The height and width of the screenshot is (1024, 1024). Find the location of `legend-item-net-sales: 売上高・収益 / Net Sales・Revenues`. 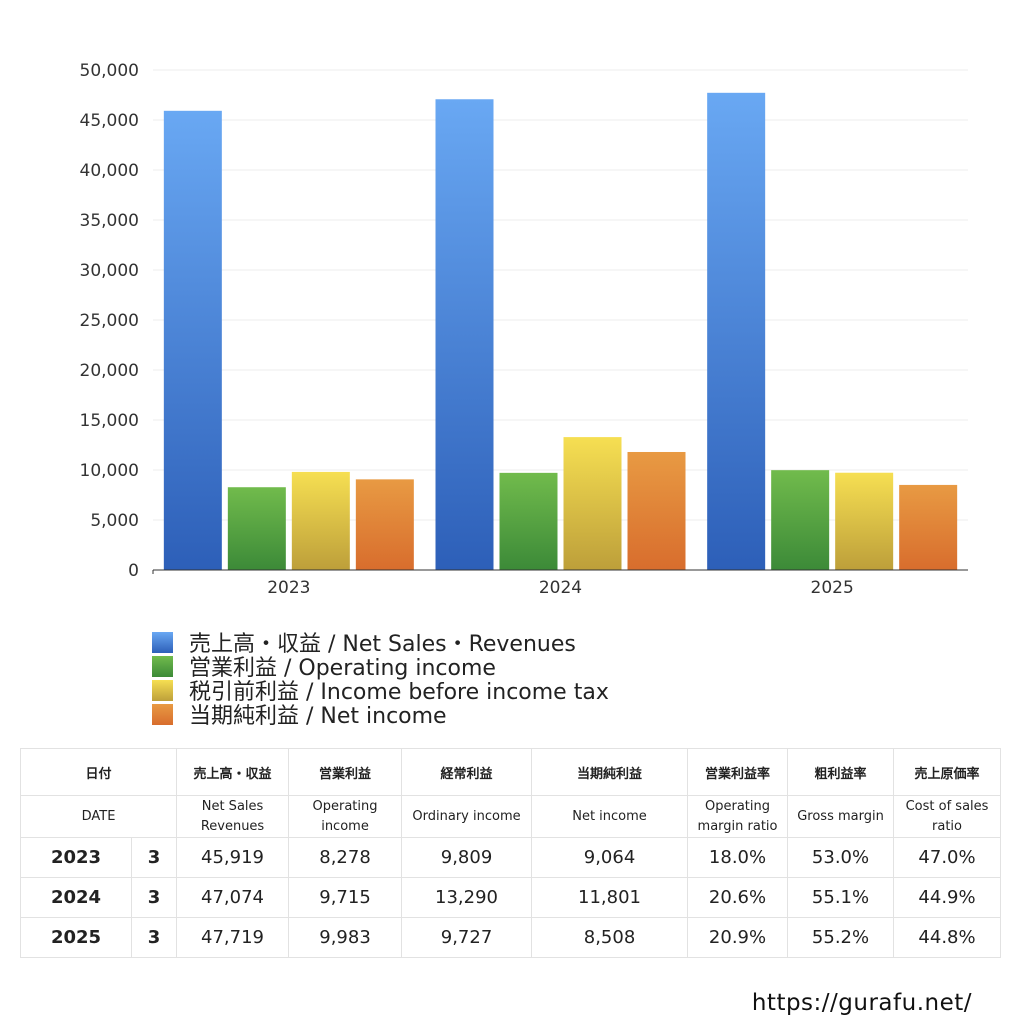

legend-item-net-sales: 売上高・収益 / Net Sales・Revenues is located at coordinates (380, 643).